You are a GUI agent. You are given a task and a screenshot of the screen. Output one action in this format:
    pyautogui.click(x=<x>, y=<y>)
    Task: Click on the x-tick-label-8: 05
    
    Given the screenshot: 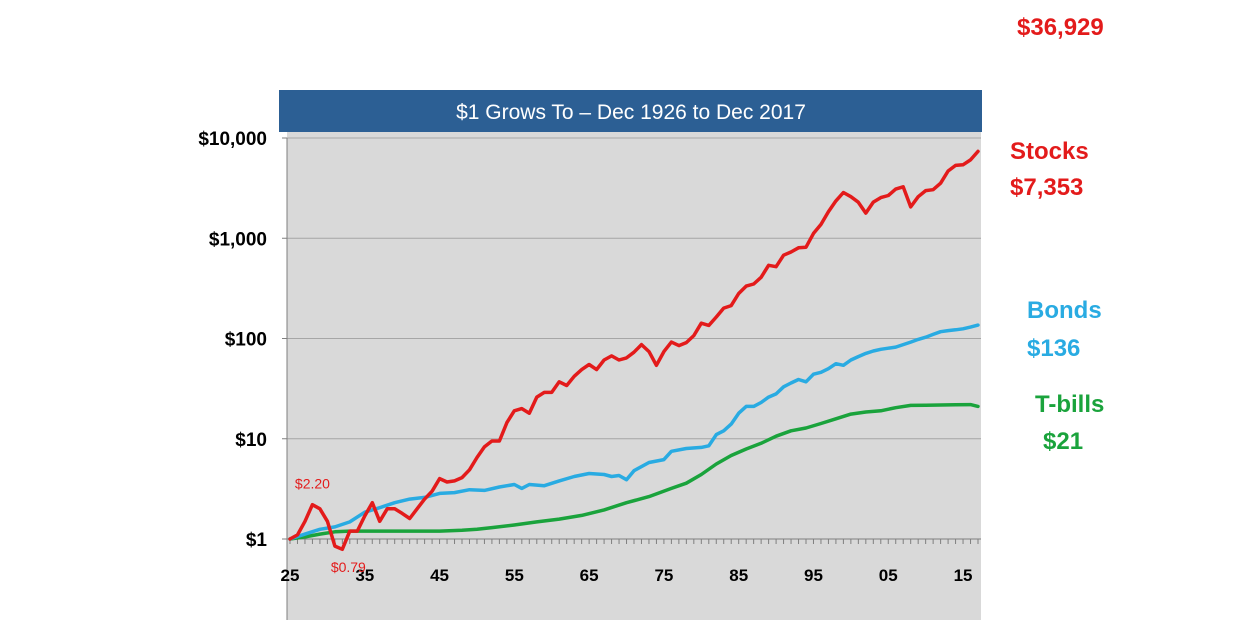 What is the action you would take?
    pyautogui.click(x=888, y=575)
    